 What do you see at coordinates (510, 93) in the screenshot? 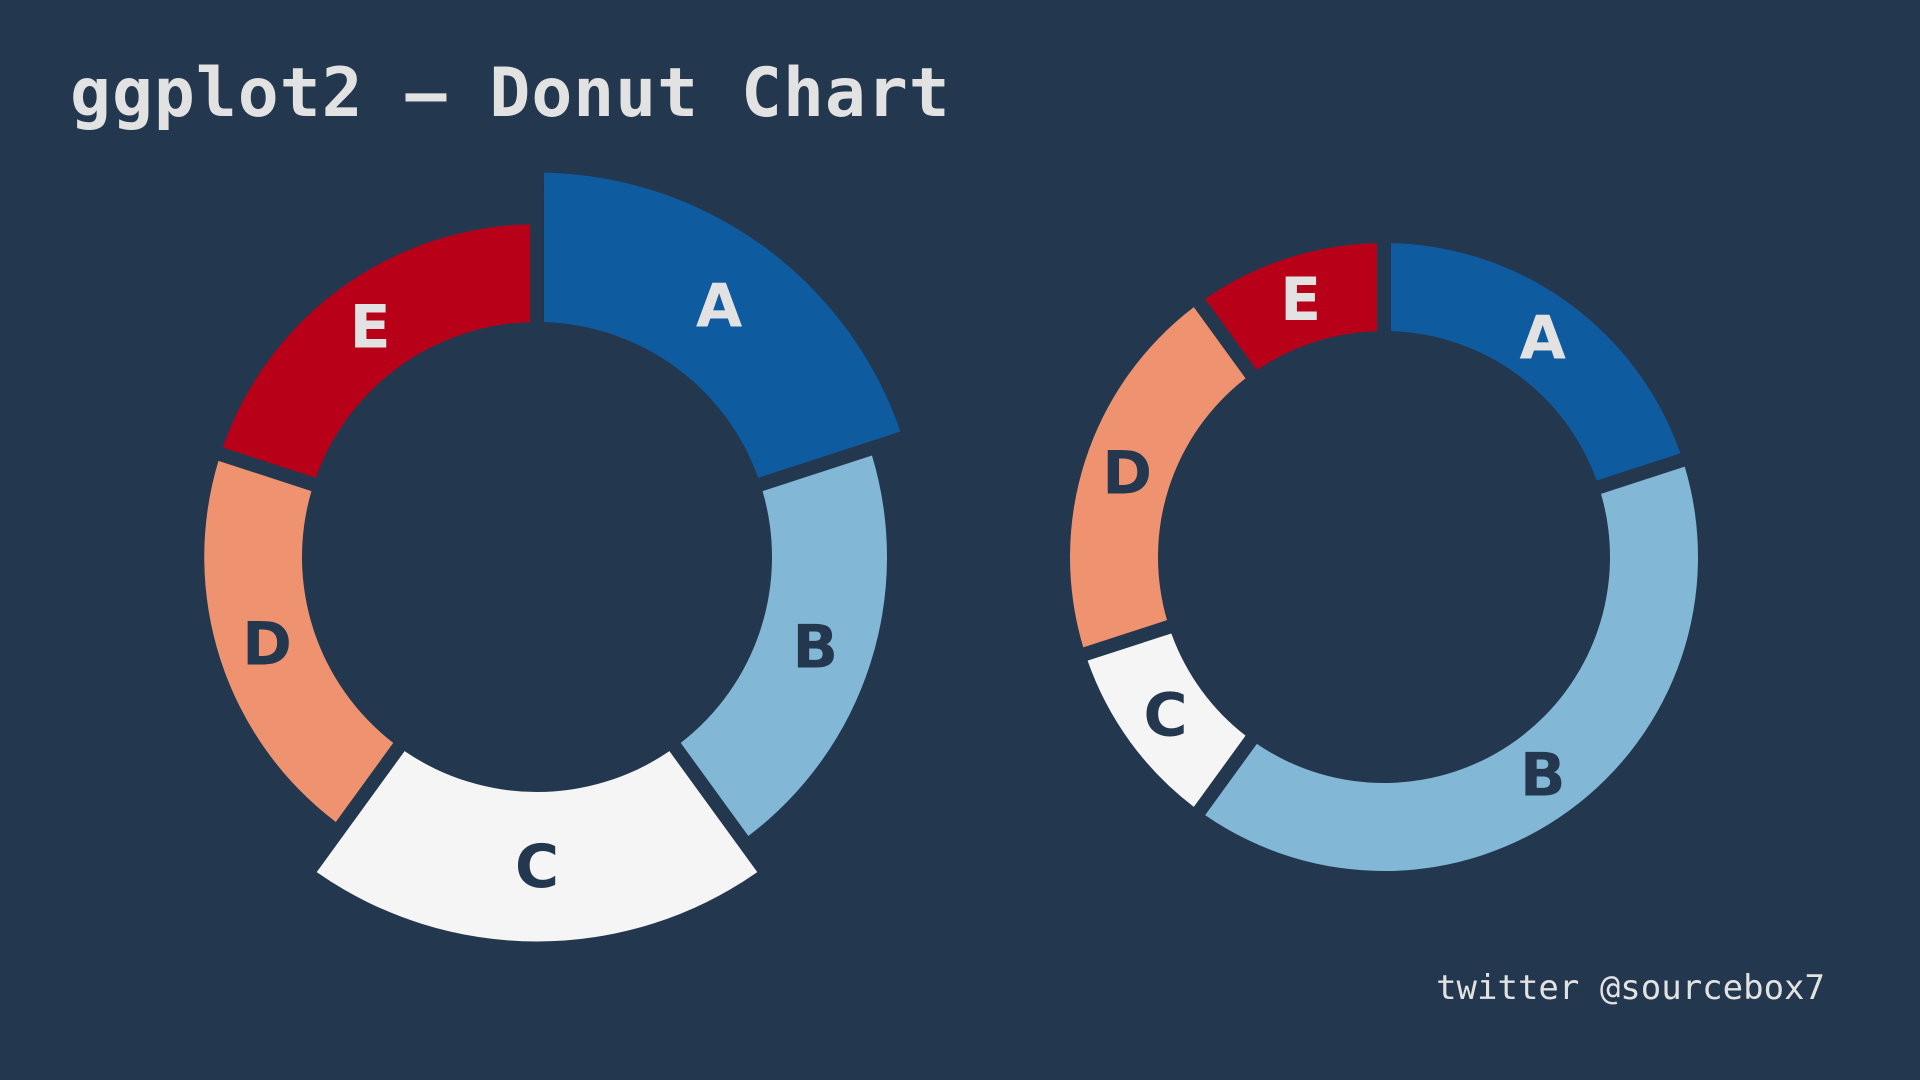
I see `chart-title: ggplot2 – Donut Chart` at bounding box center [510, 93].